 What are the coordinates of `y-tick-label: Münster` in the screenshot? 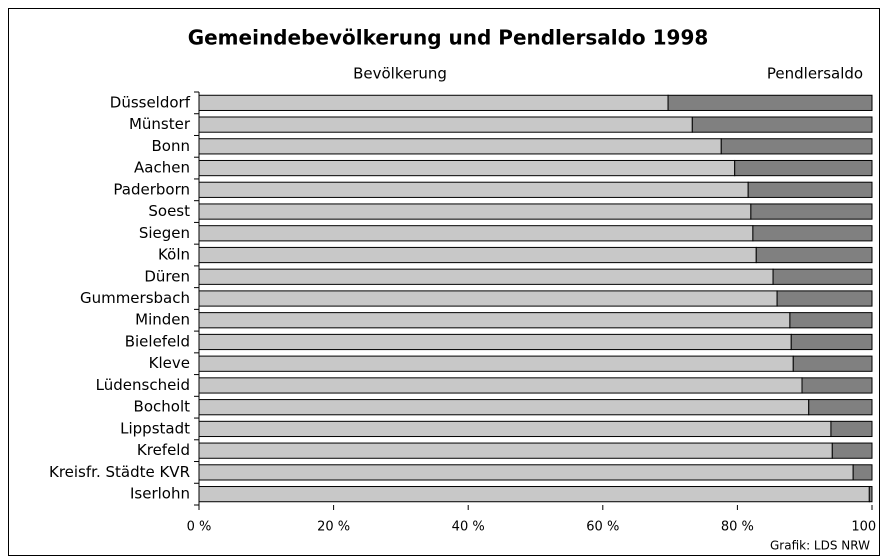 It's located at (160, 124).